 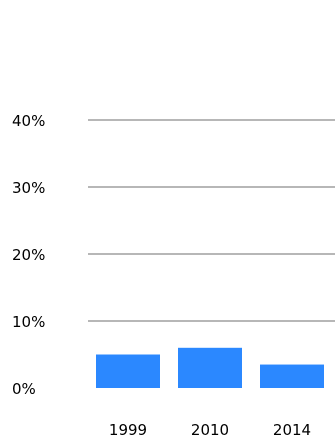 What do you see at coordinates (128, 371) in the screenshot?
I see `bar-1999` at bounding box center [128, 371].